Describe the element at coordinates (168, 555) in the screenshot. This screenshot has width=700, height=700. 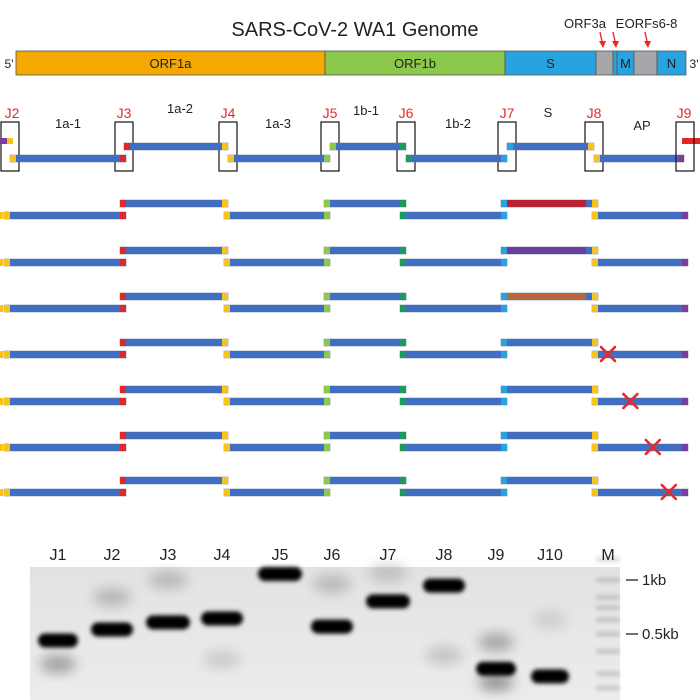
I see `gel-lane-label: J3` at that location.